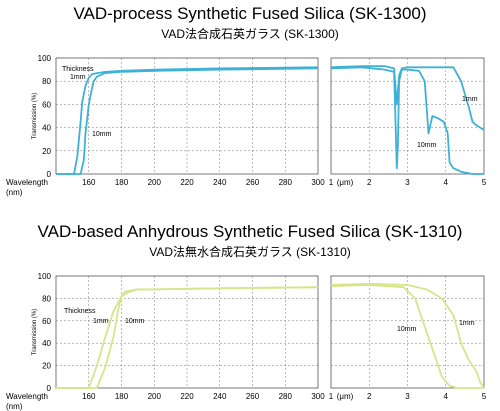 The image size is (500, 411). I want to click on chart-subtitle: VAD法合成石英ガラス (SK-1300), so click(250, 34).